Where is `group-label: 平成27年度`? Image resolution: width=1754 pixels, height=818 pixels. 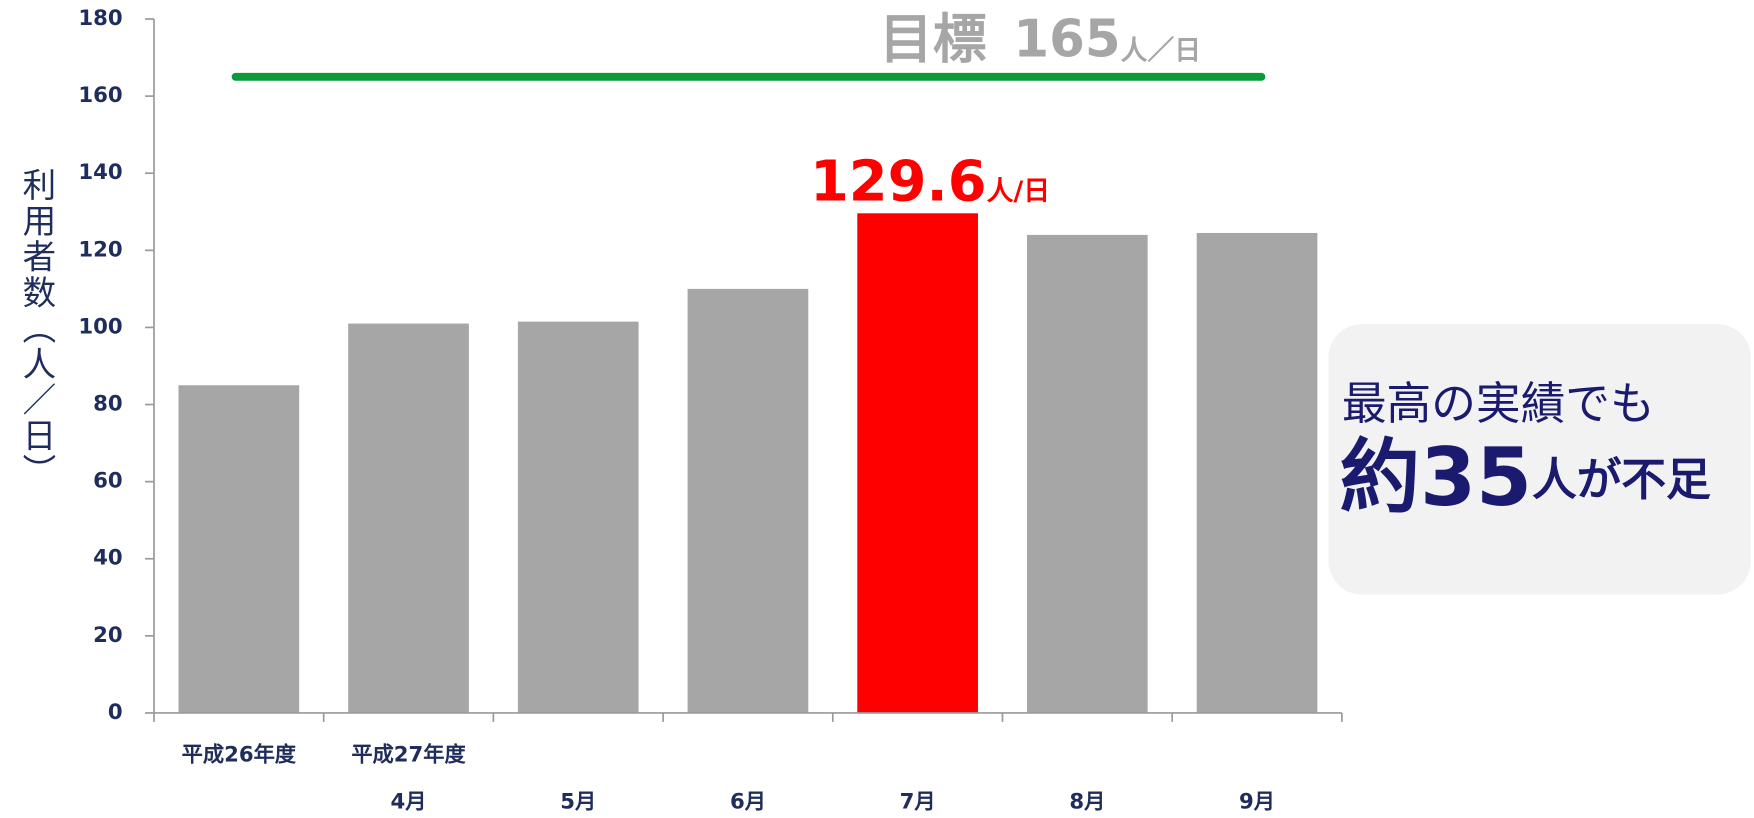 group-label: 平成27年度 is located at coordinates (408, 754).